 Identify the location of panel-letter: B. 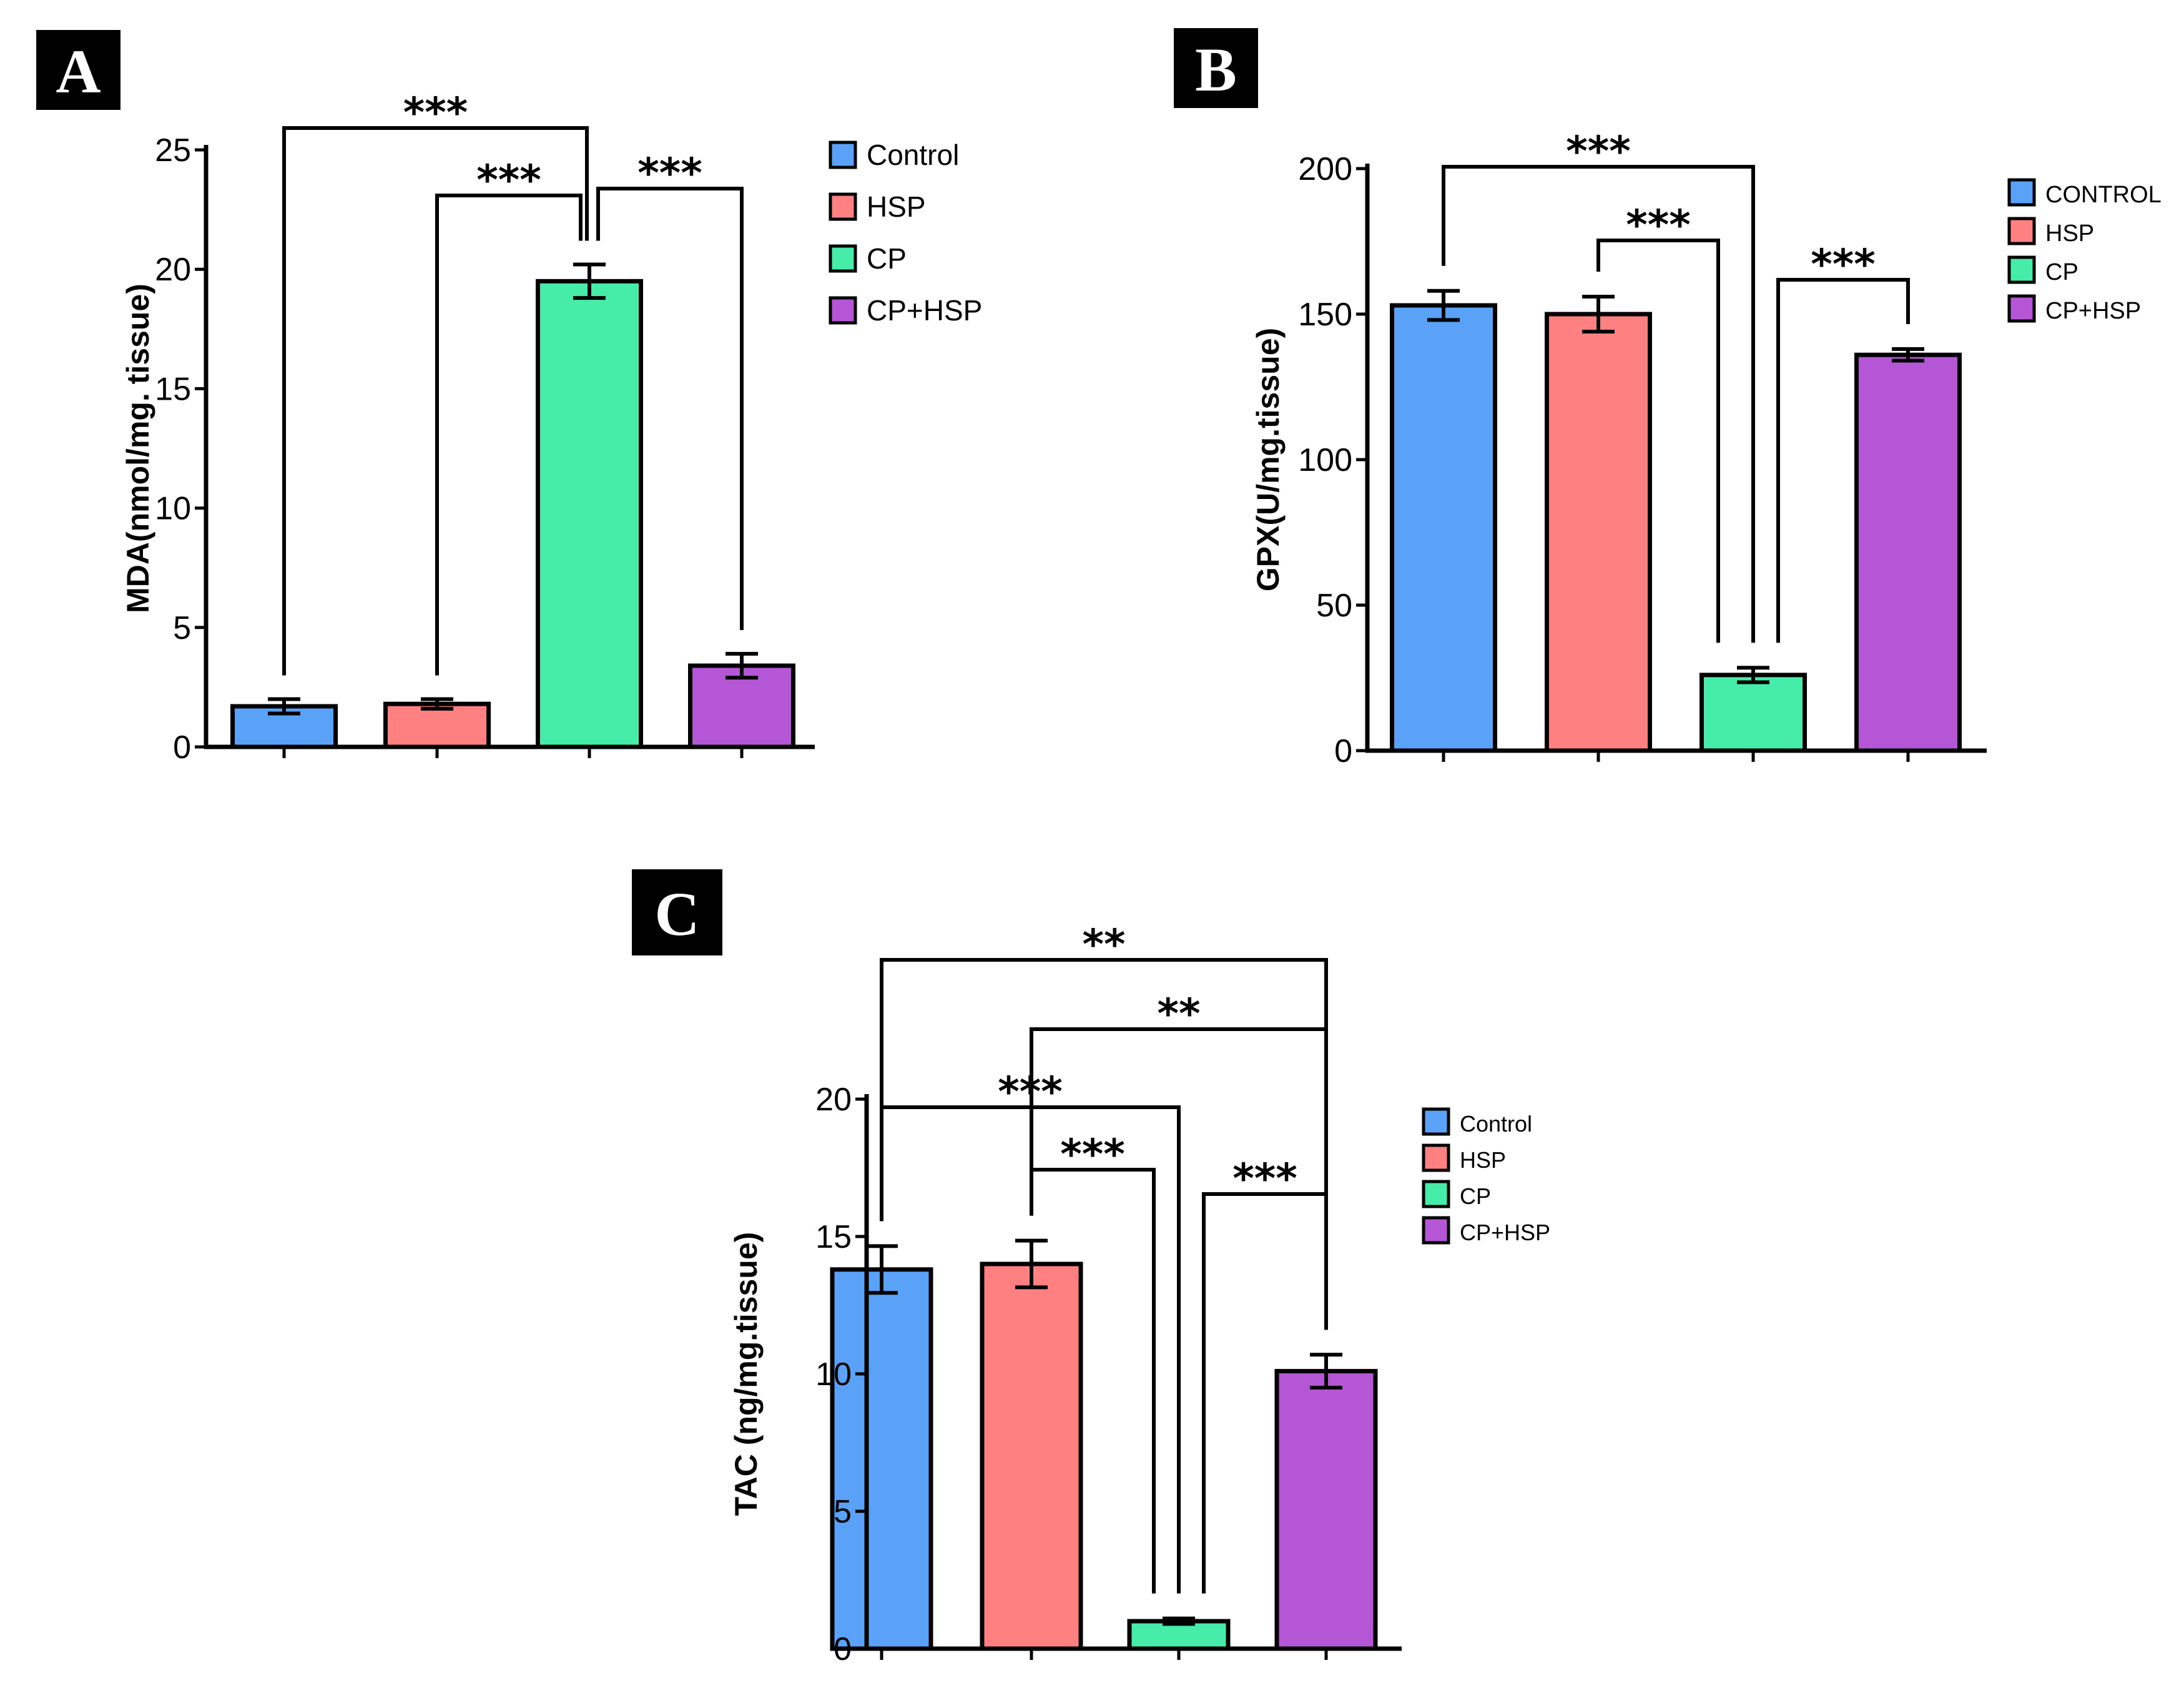
(1216, 69).